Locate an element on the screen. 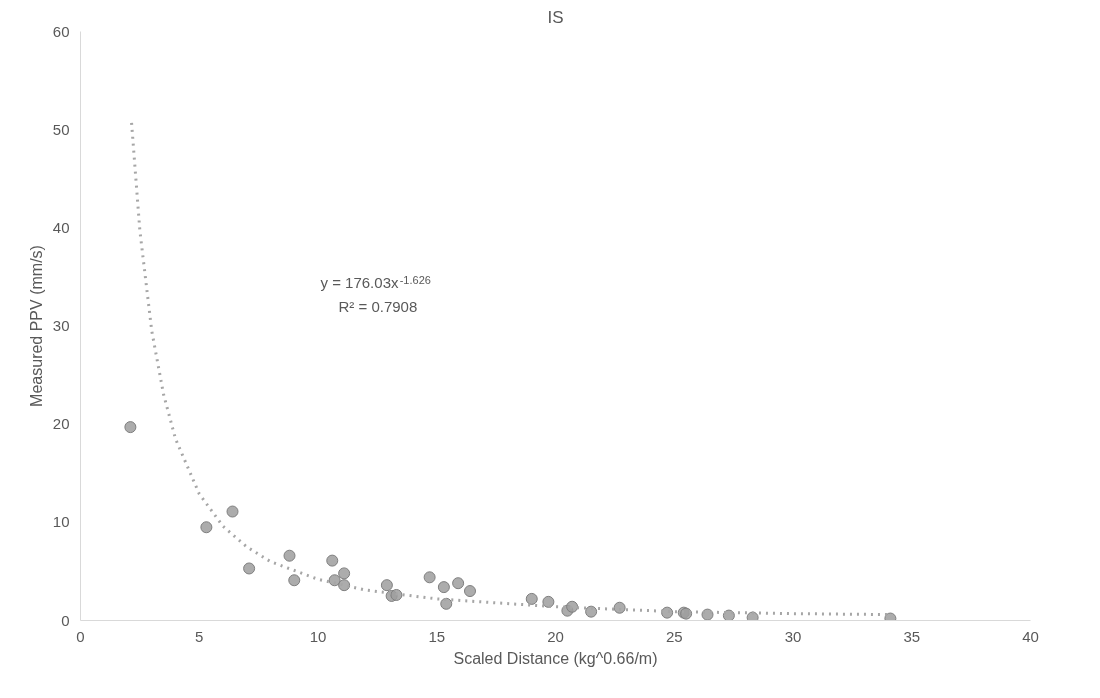  annotation: R² = 0.7908 is located at coordinates (378, 306).